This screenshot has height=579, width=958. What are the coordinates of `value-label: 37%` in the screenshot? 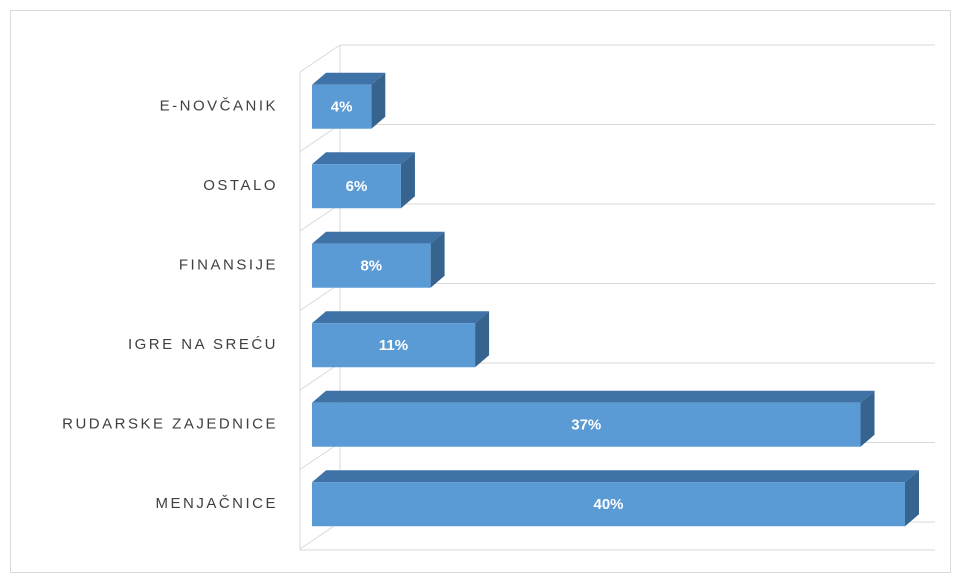 It's located at (586, 425).